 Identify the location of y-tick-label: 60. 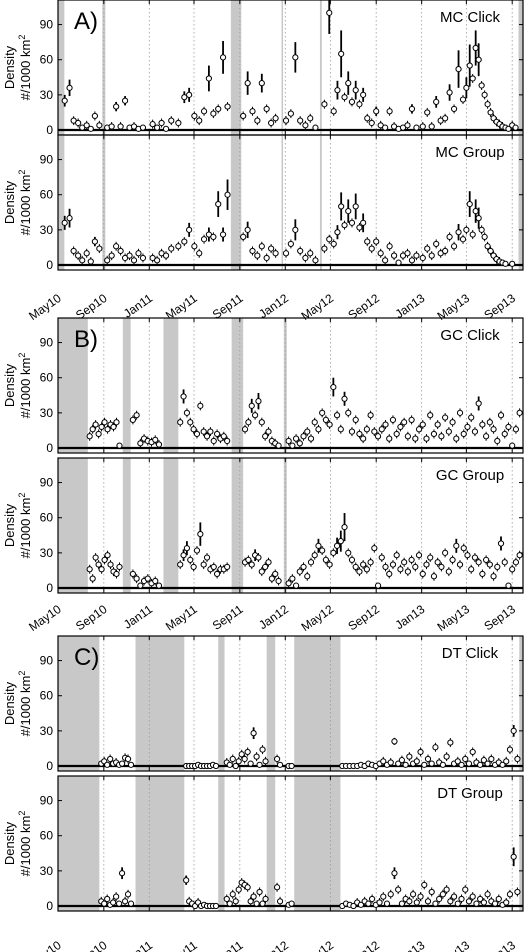
(47, 836).